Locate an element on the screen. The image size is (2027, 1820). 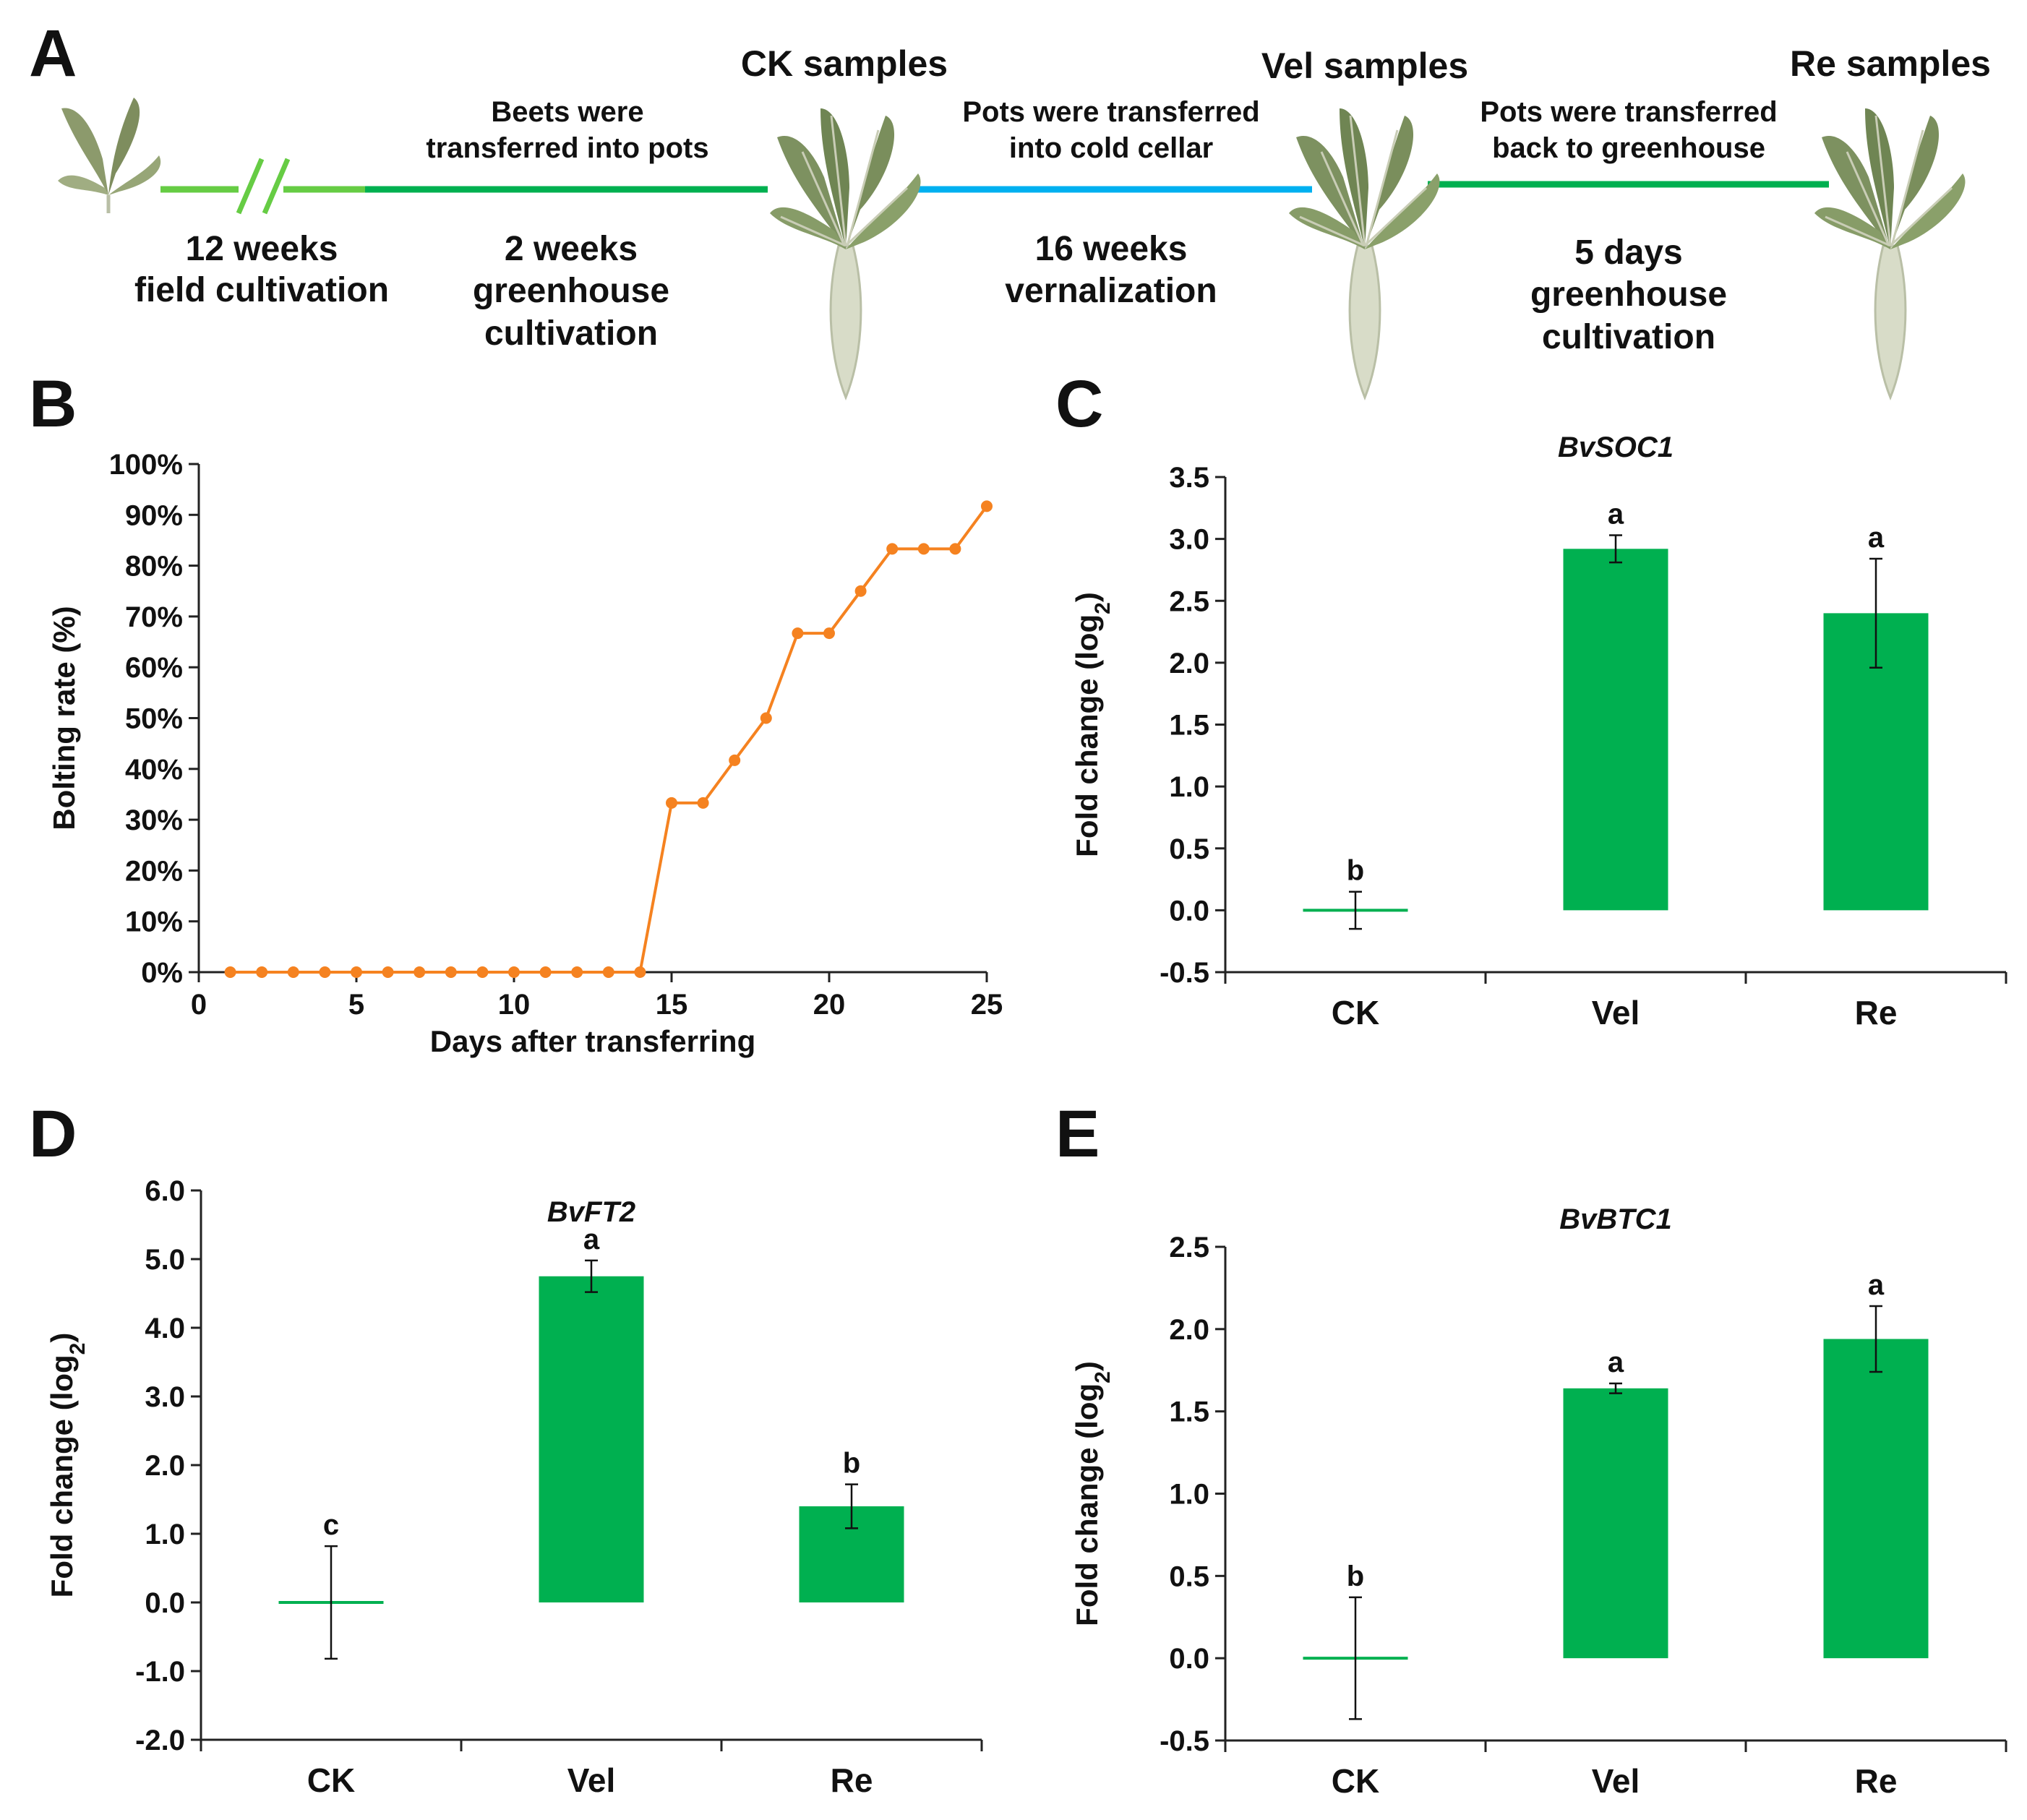
step4-below-line2: greenhouse is located at coordinates (1628, 294).